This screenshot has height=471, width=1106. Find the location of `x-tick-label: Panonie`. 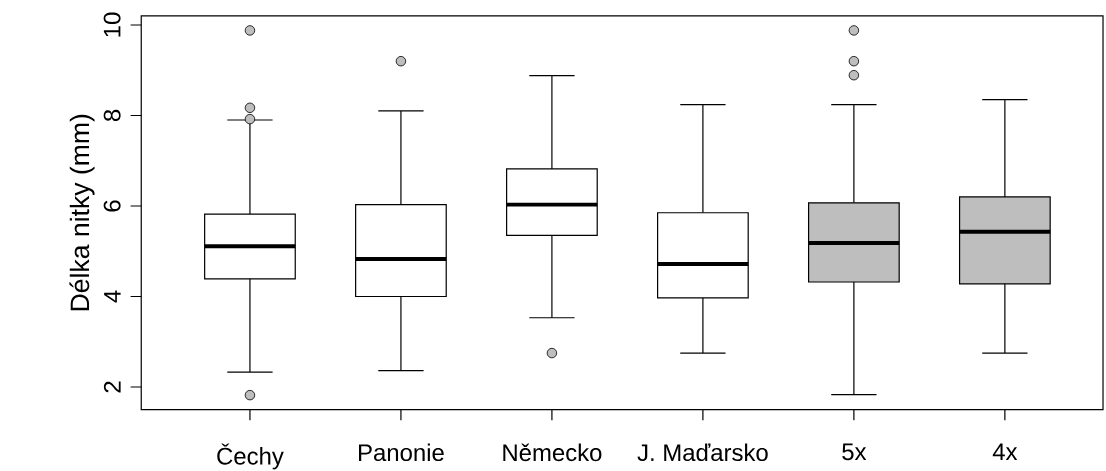

x-tick-label: Panonie is located at coordinates (401, 452).